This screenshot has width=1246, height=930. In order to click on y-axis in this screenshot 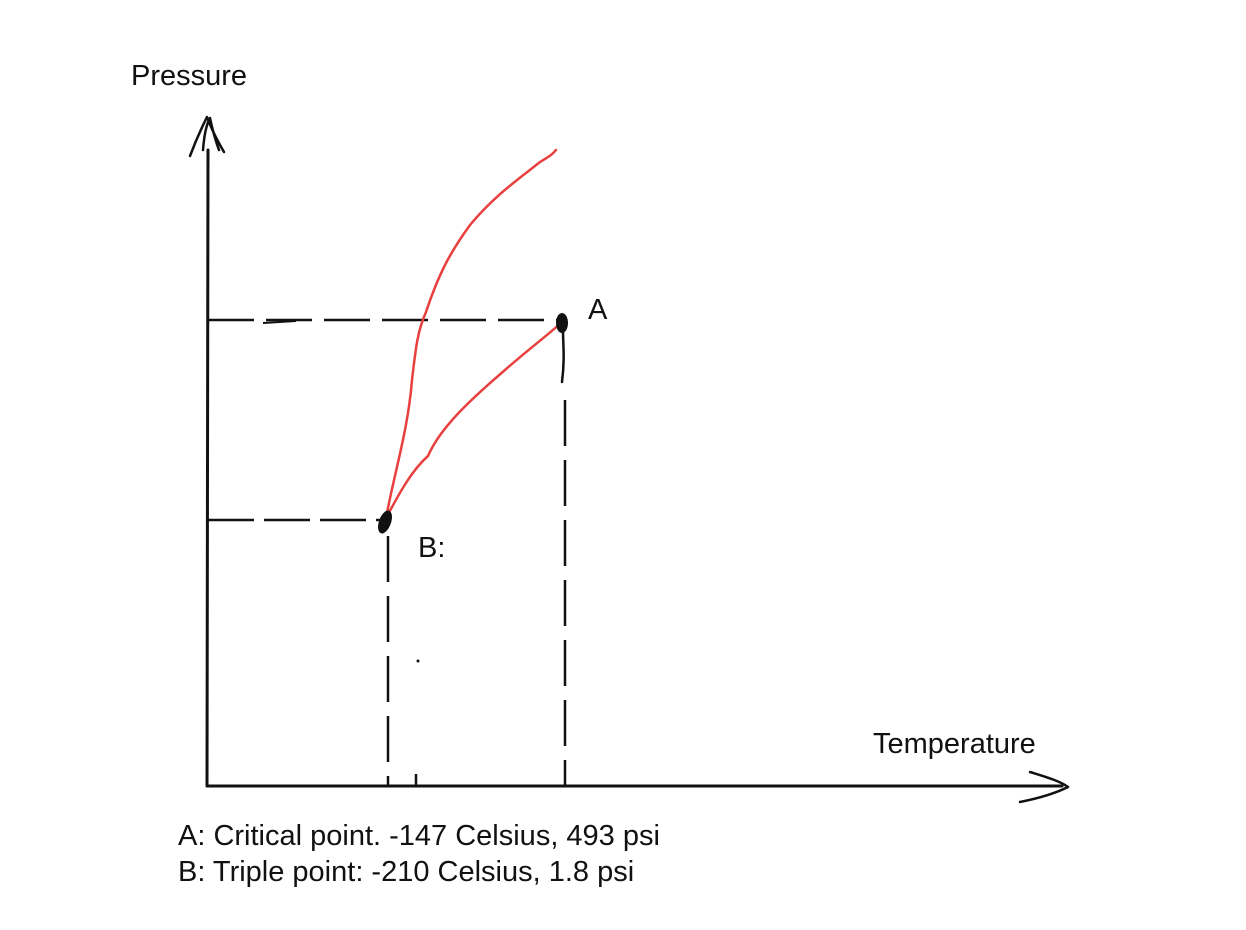, I will do `click(207, 468)`.